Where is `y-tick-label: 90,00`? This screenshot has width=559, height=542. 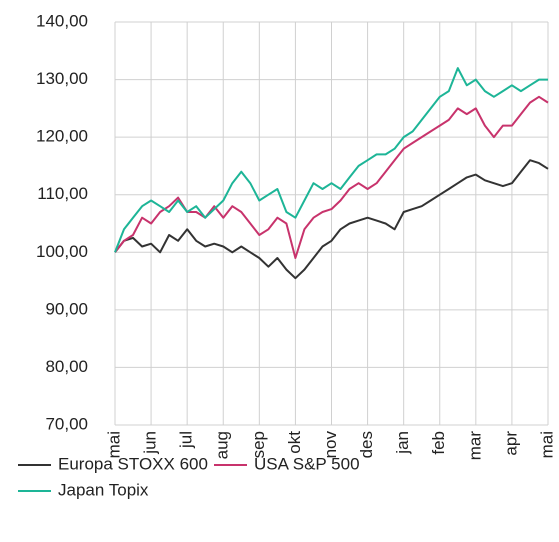 y-tick-label: 90,00 is located at coordinates (66, 308).